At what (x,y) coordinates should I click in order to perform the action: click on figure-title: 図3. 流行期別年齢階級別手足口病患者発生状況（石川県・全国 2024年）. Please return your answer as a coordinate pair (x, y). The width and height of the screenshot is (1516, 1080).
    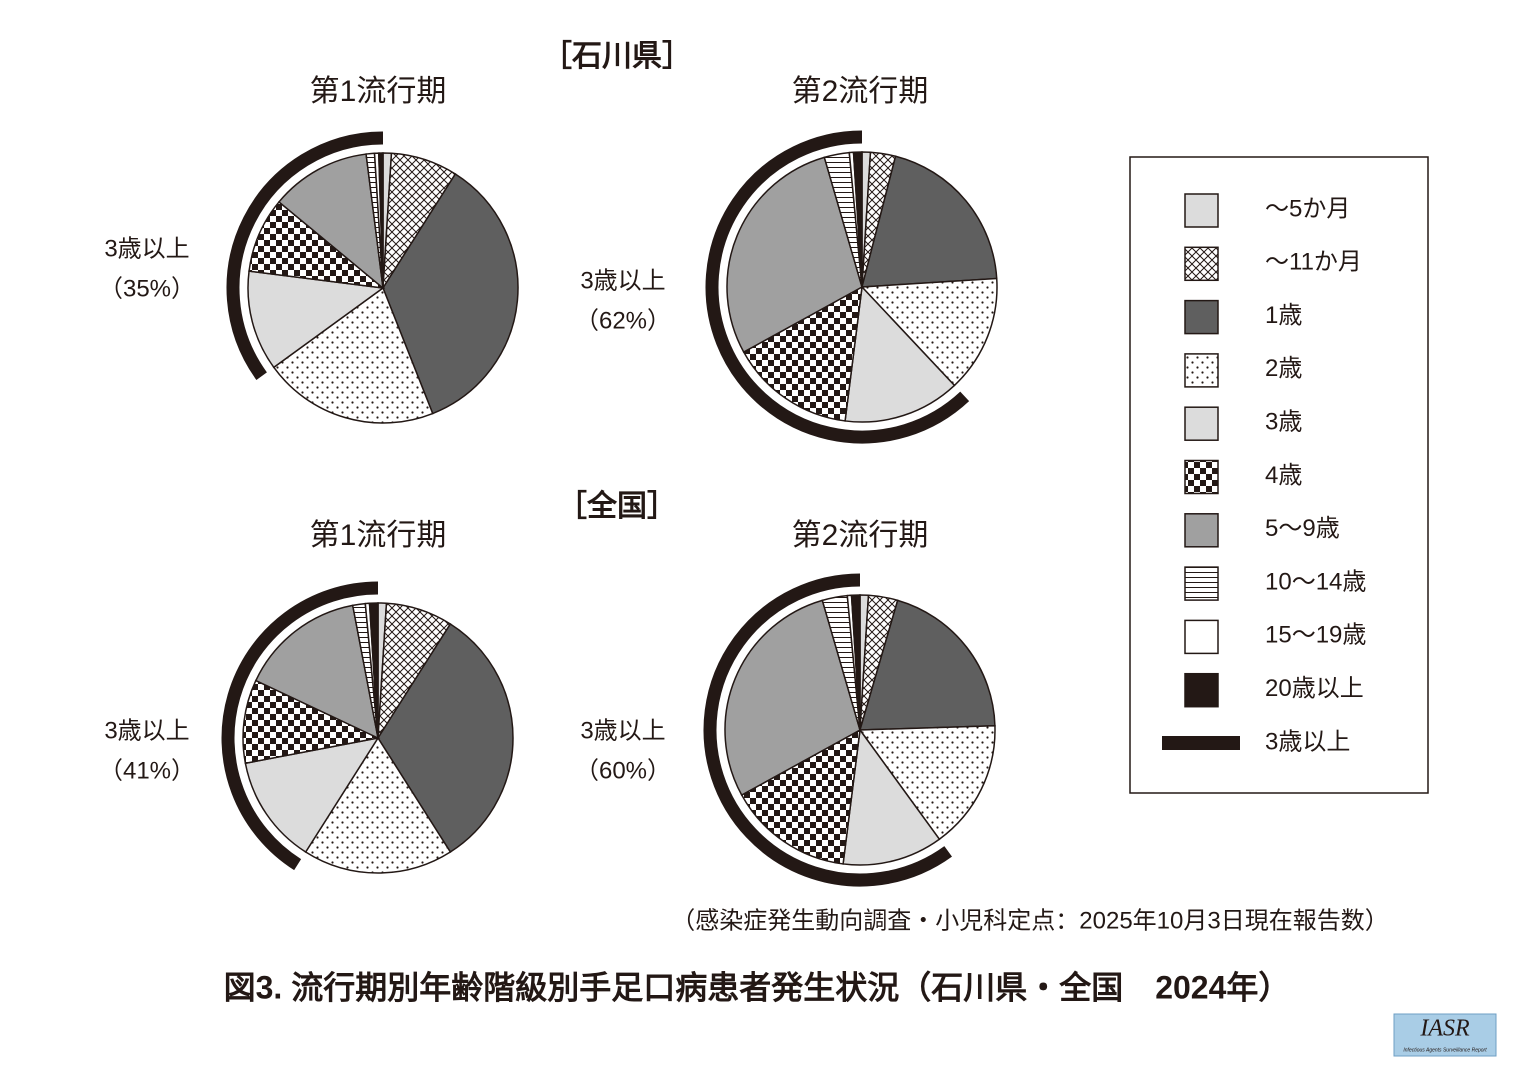
    Looking at the image, I should click on (757, 987).